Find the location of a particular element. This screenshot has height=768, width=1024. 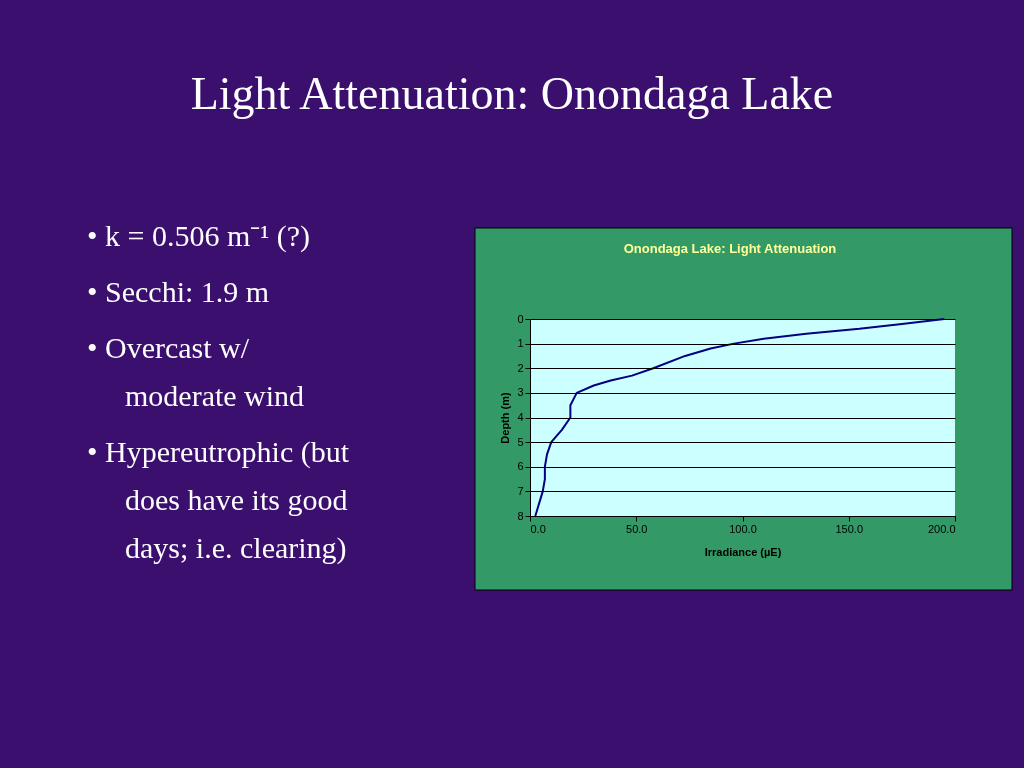

x-tick-label: 100.0 is located at coordinates (743, 528).